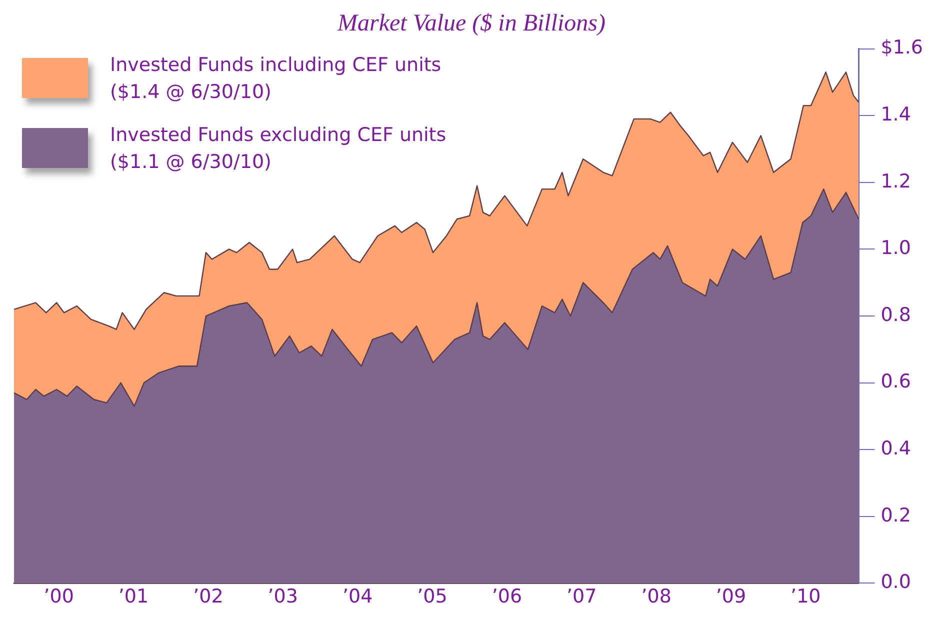 This screenshot has width=941, height=626. What do you see at coordinates (507, 597) in the screenshot?
I see `x-tick-label: ’06` at bounding box center [507, 597].